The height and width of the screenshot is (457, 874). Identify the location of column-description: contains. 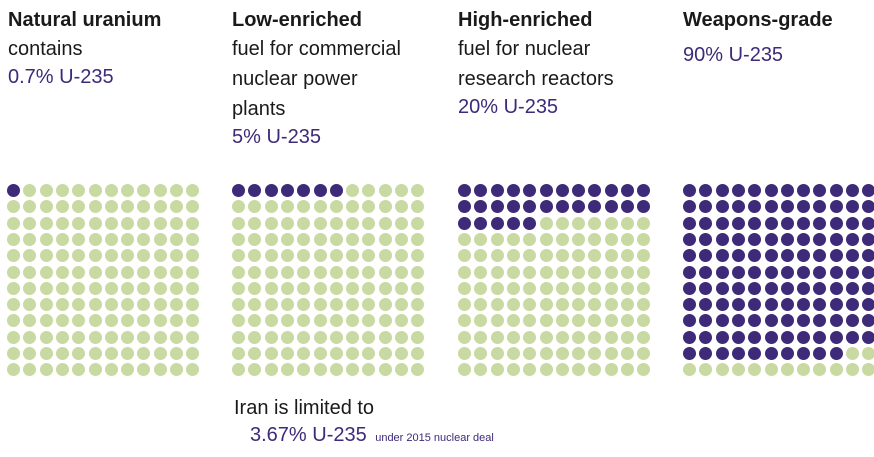
(45, 49).